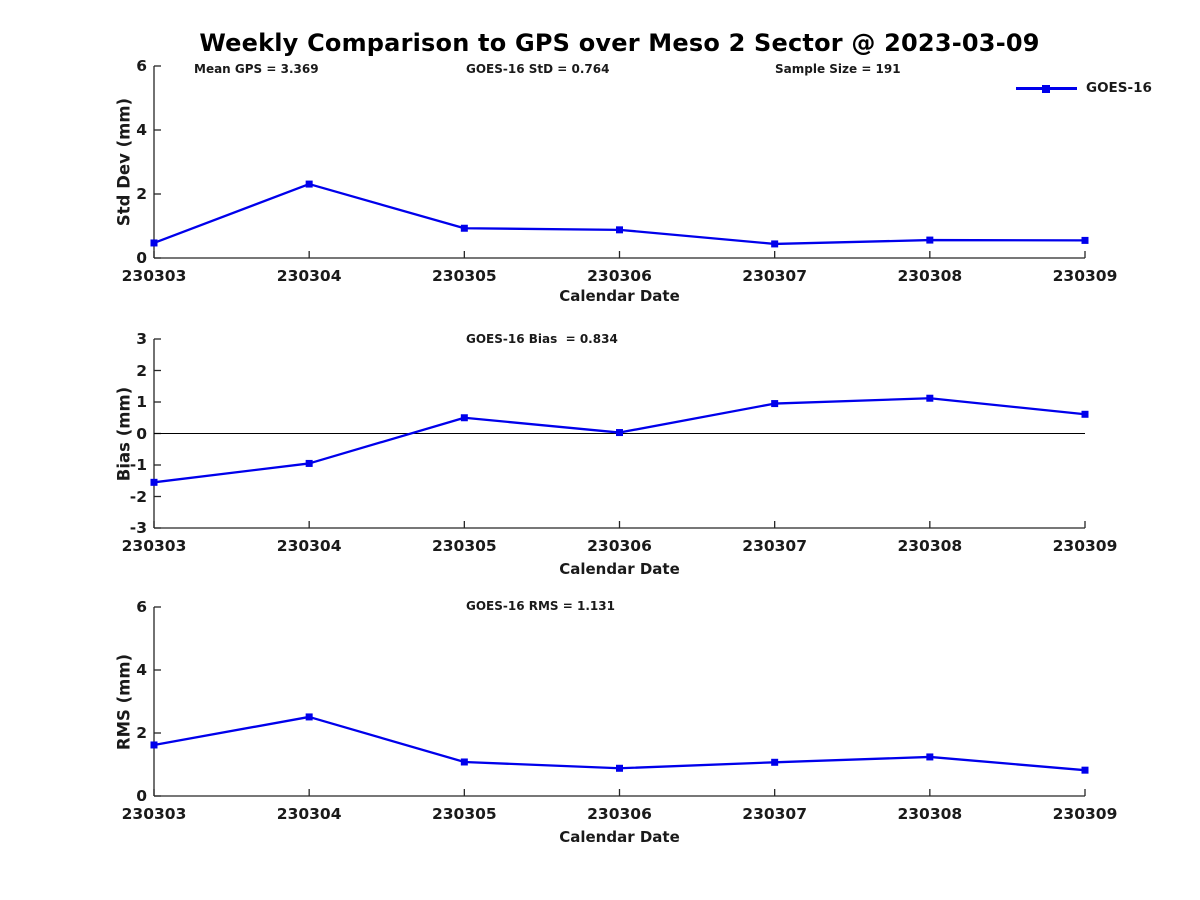 This screenshot has width=1200, height=900. What do you see at coordinates (141, 339) in the screenshot?
I see `y-tick-label: 3` at bounding box center [141, 339].